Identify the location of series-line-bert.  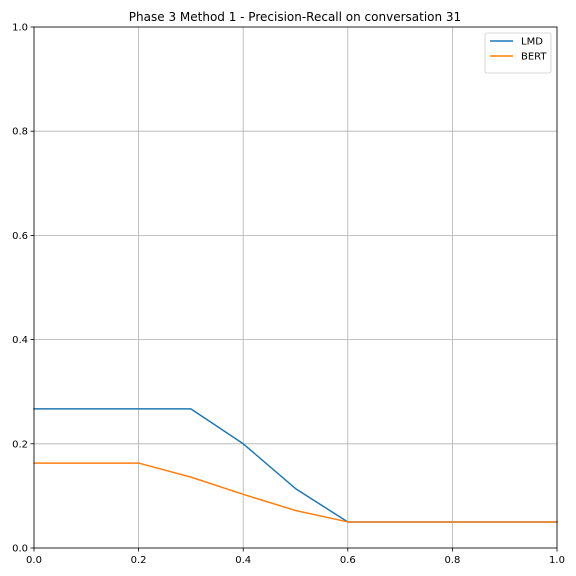
(295, 492).